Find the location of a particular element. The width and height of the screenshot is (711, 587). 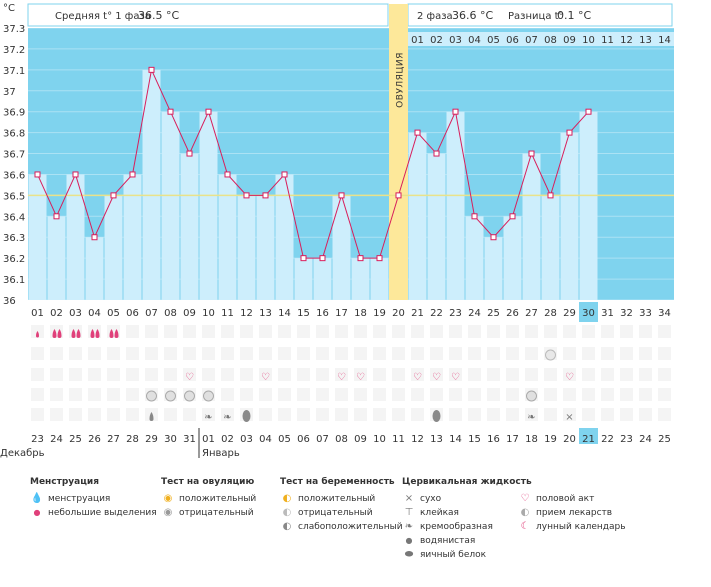

y-tick-label: 37.2 is located at coordinates (14, 50).